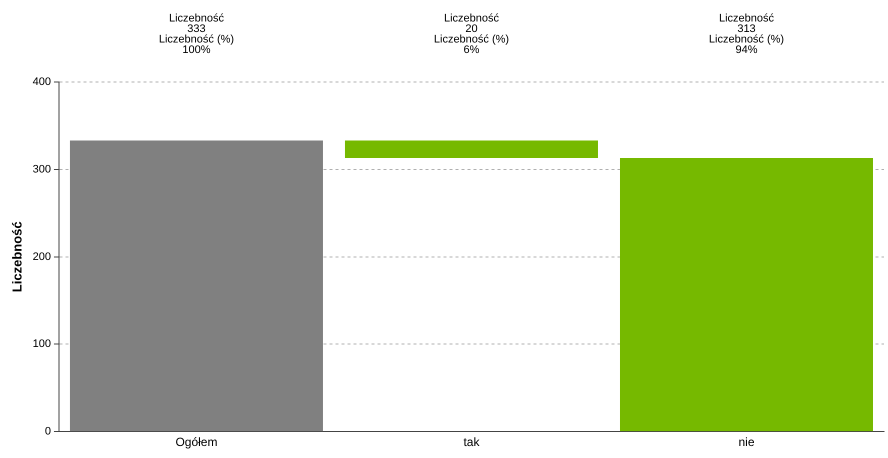 The image size is (888, 458). Describe the element at coordinates (196, 442) in the screenshot. I see `x-tick-label: Ogółem` at that location.